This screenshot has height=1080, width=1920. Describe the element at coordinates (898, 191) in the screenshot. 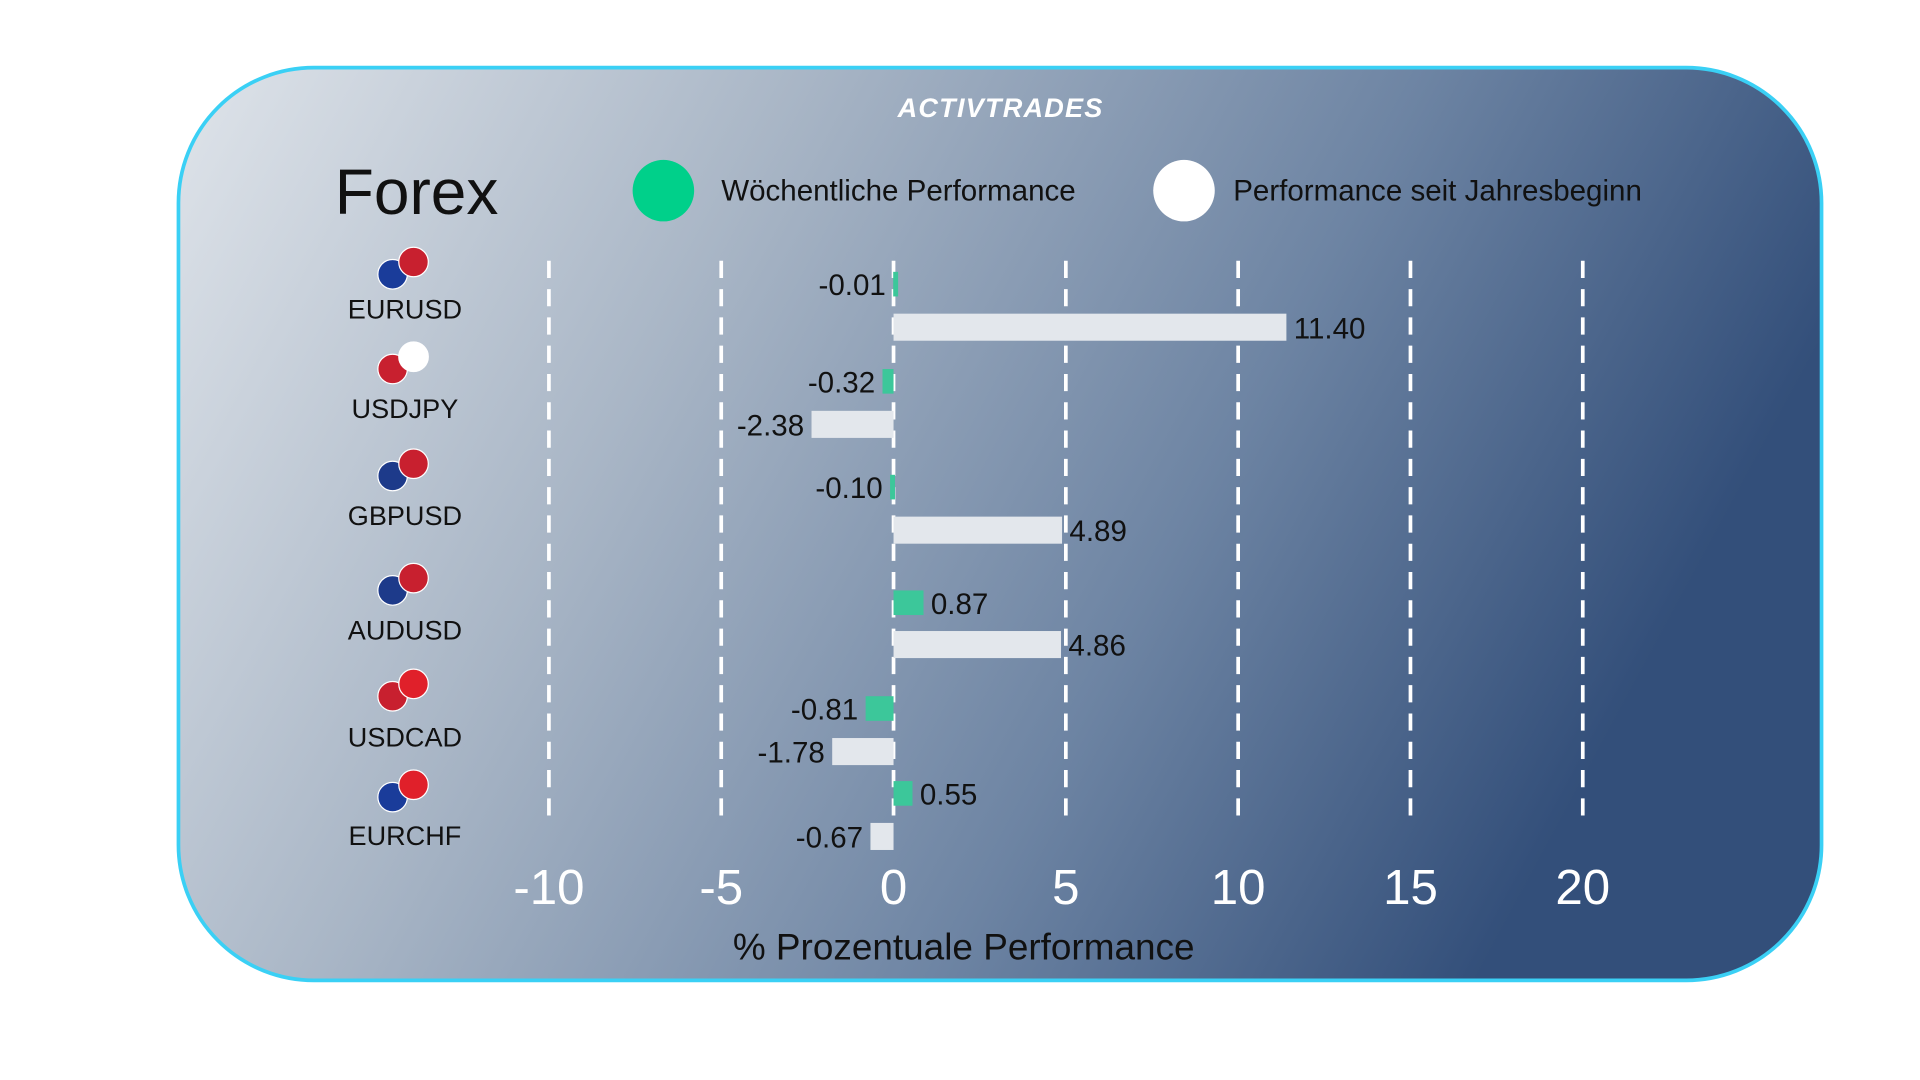

I see `legend-weekly-label: Wöchentliche Performance` at that location.